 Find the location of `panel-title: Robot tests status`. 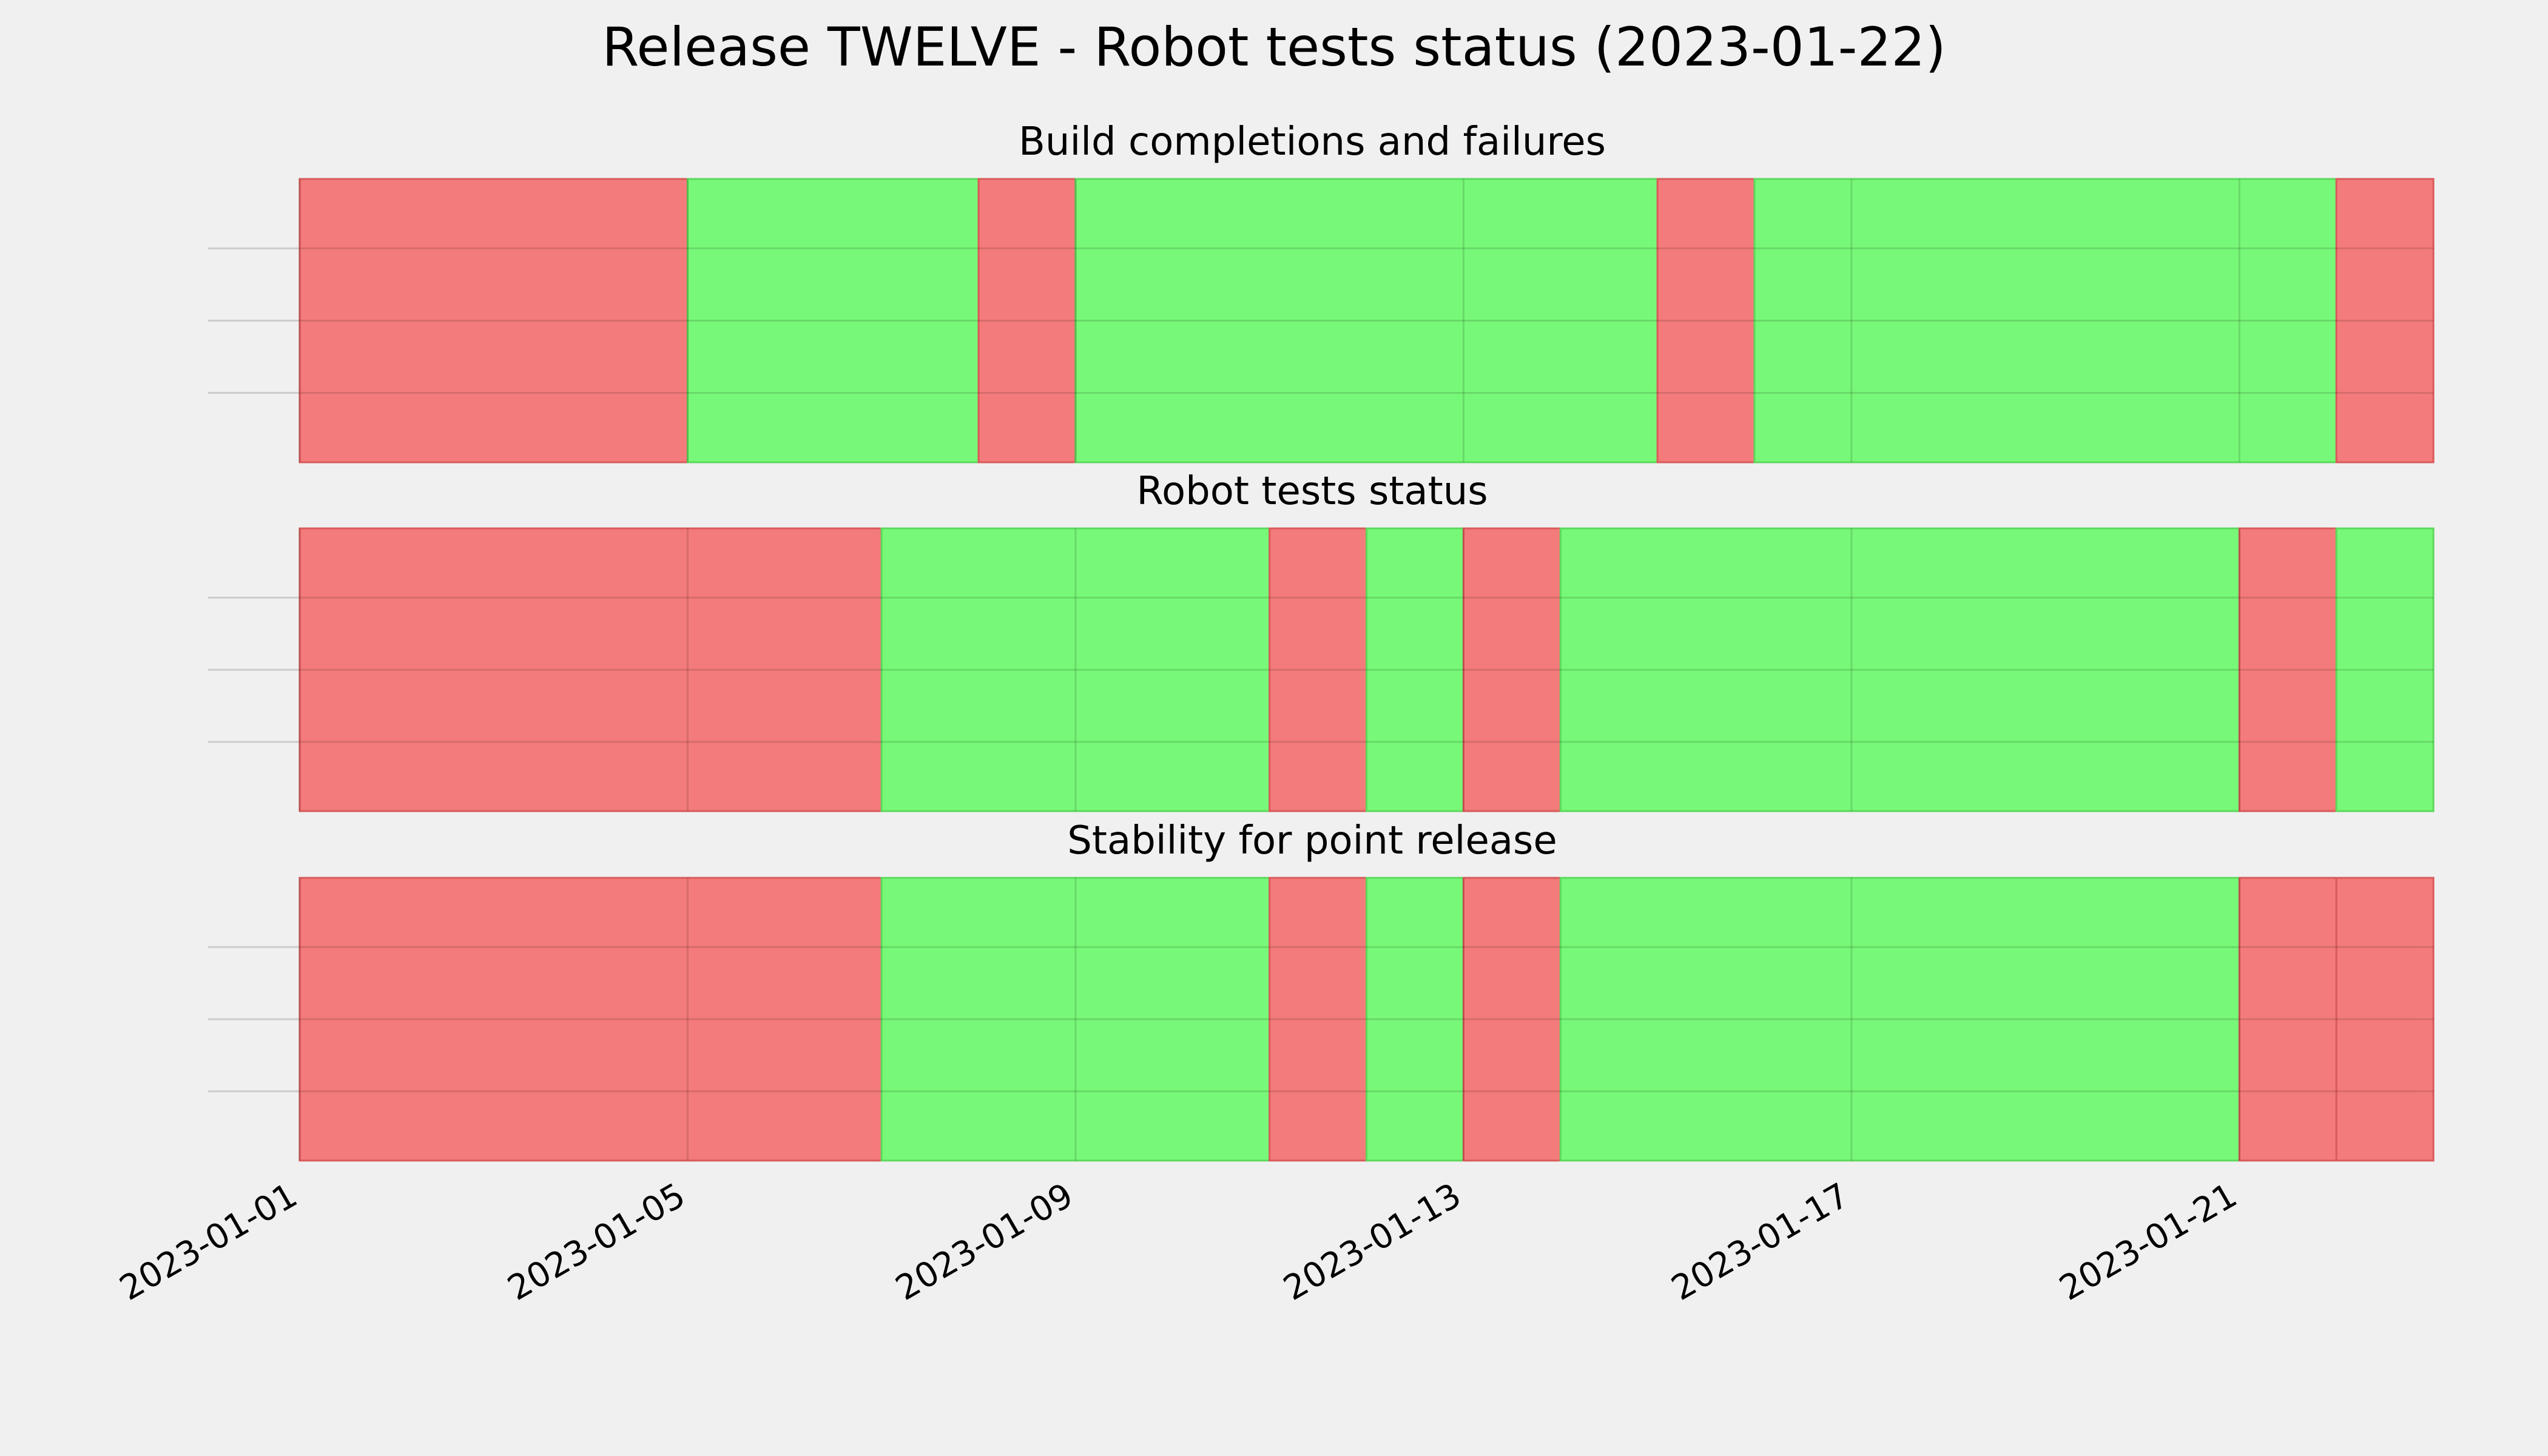

panel-title: Robot tests status is located at coordinates (1312, 491).